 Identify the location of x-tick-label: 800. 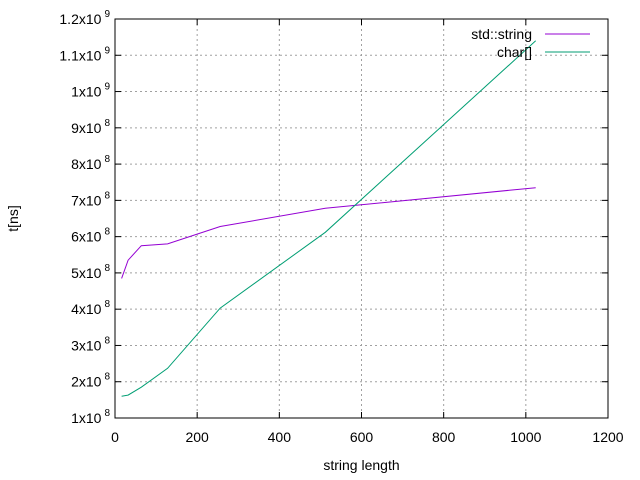
(444, 437).